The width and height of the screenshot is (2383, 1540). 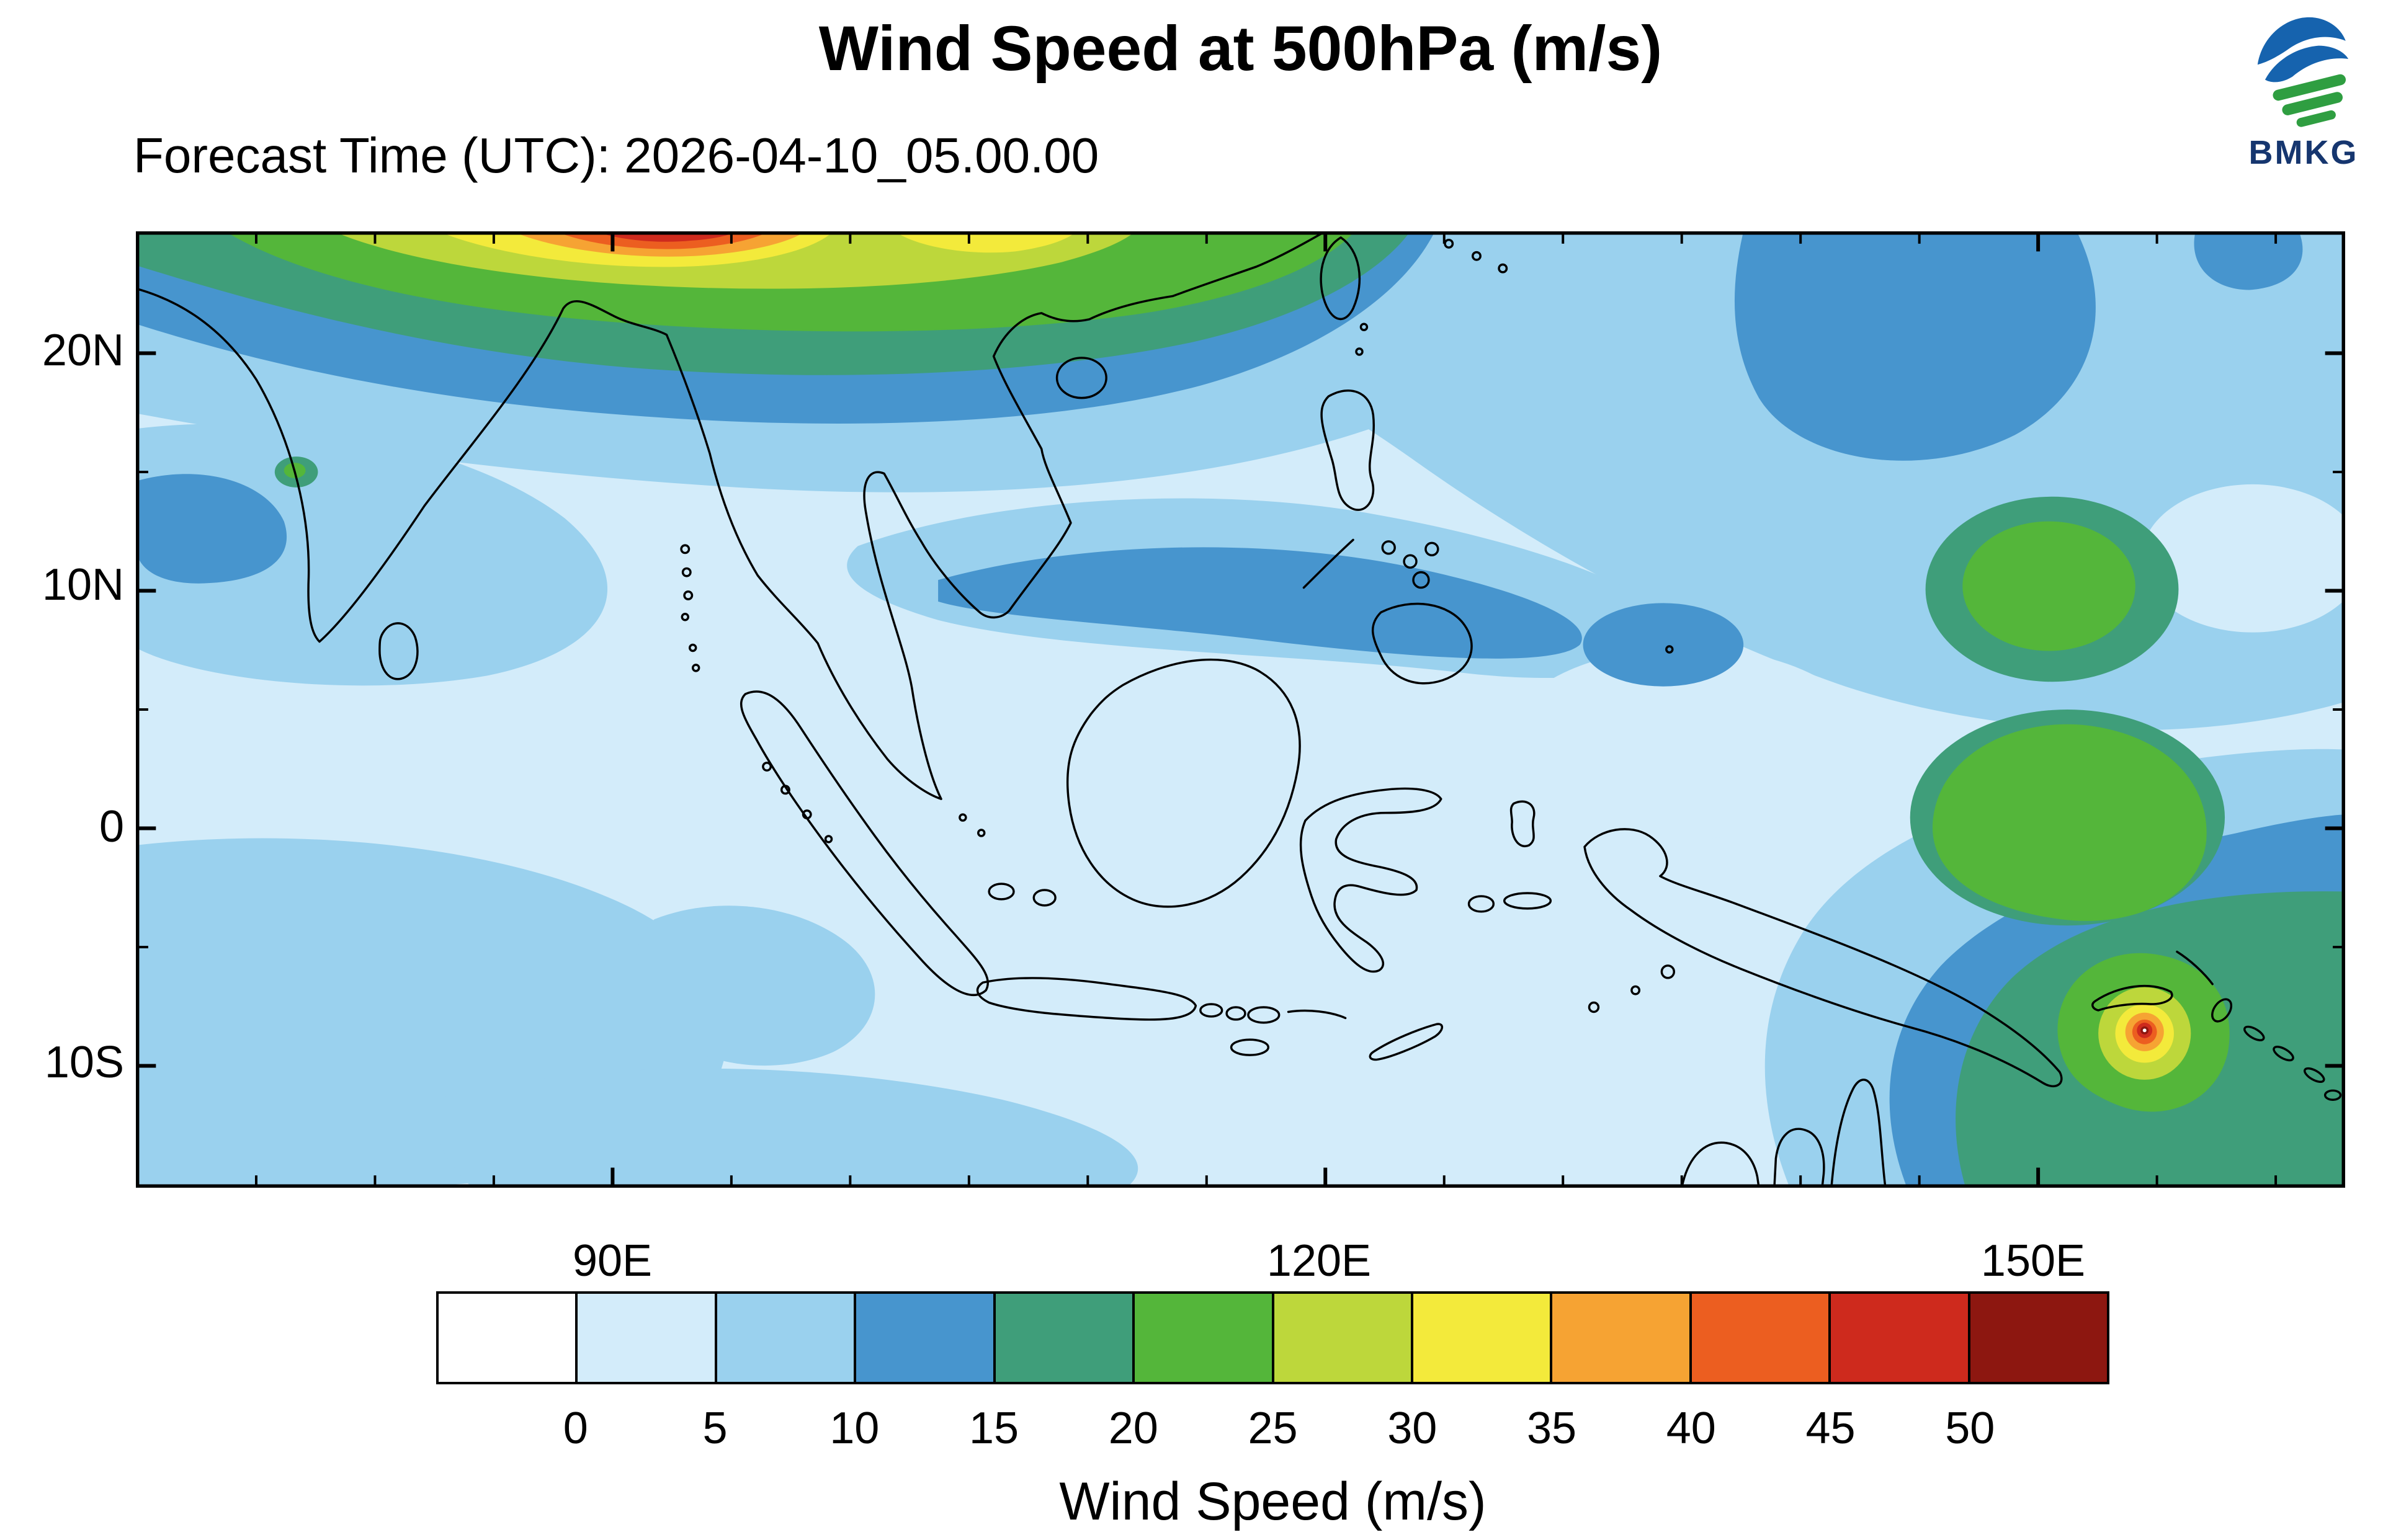 I want to click on colorbar-tick-labels: 0 5 10 15 20 25 30 35 40 45 50, so click(x=1272, y=1431).